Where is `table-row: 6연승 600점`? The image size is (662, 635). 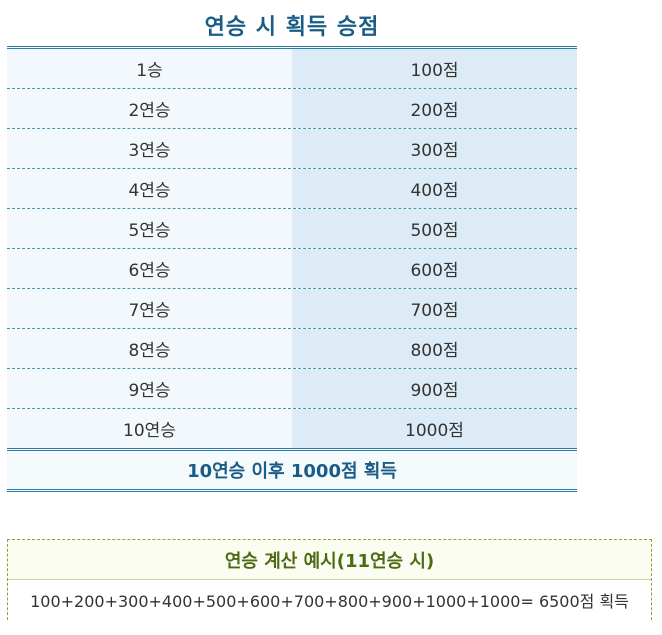 table-row: 6연승 600점 is located at coordinates (292, 269).